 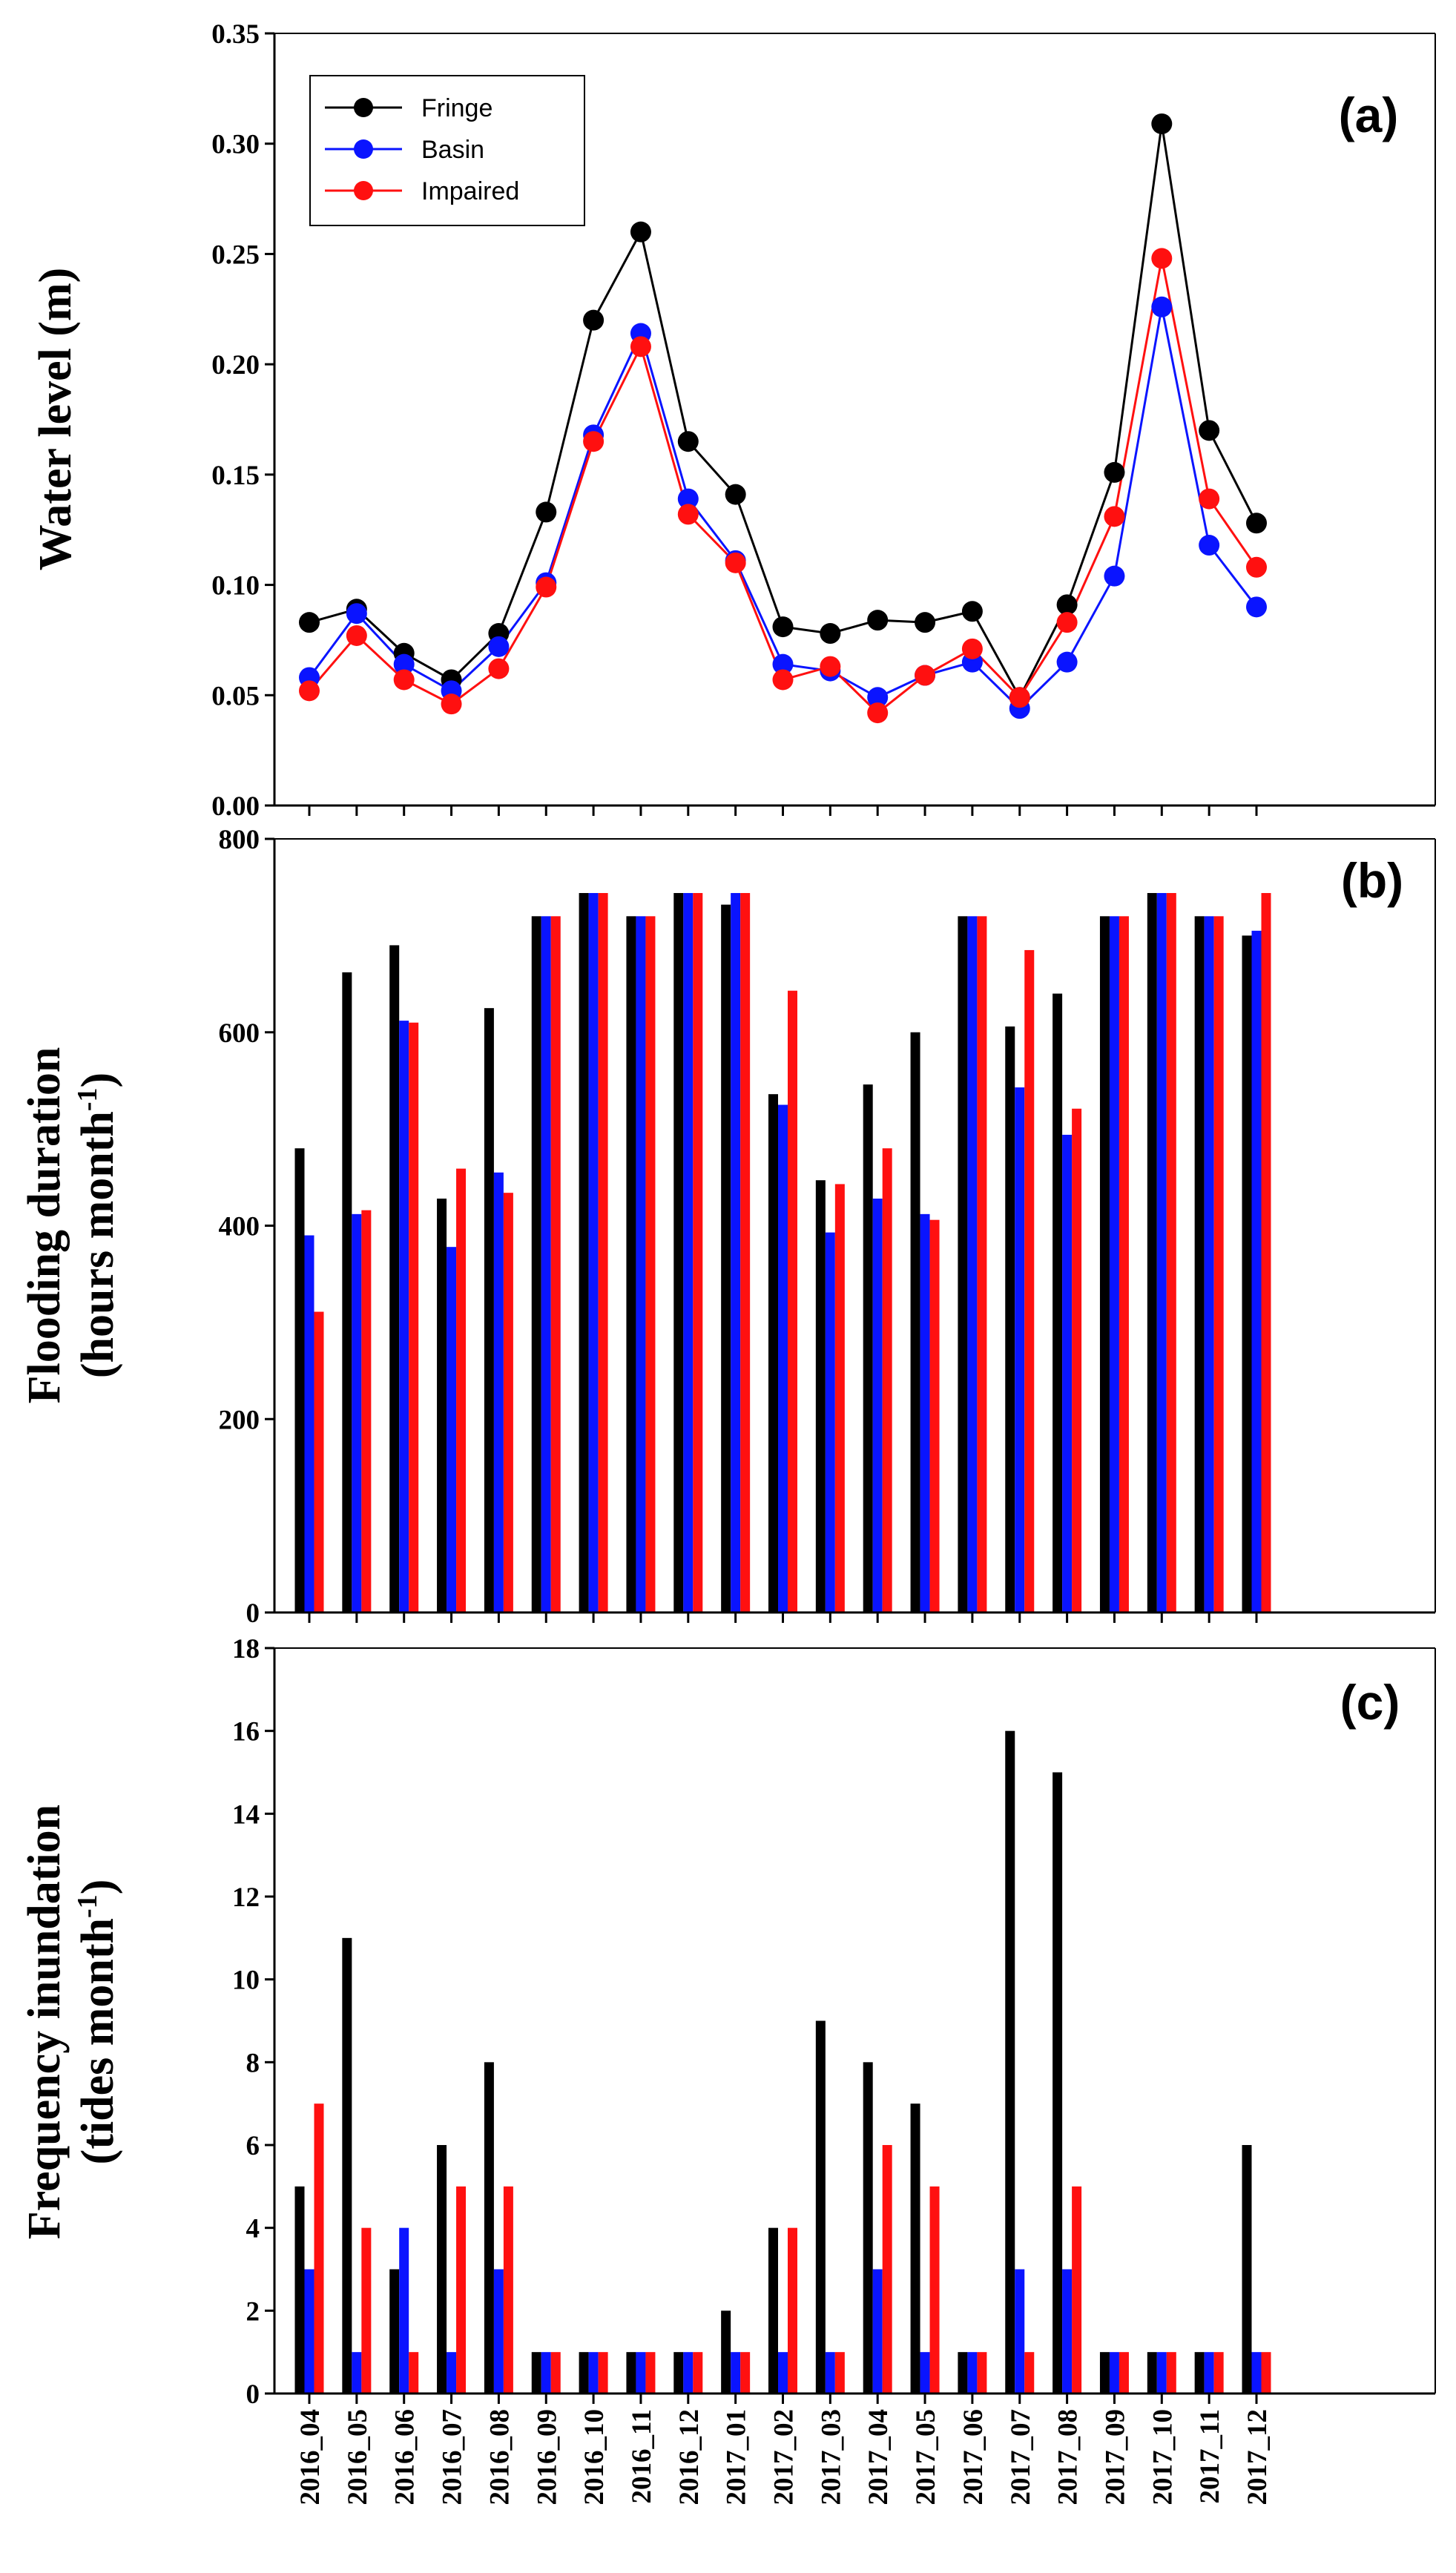 I want to click on x-category-label: 2017_04, so click(x=878, y=2457).